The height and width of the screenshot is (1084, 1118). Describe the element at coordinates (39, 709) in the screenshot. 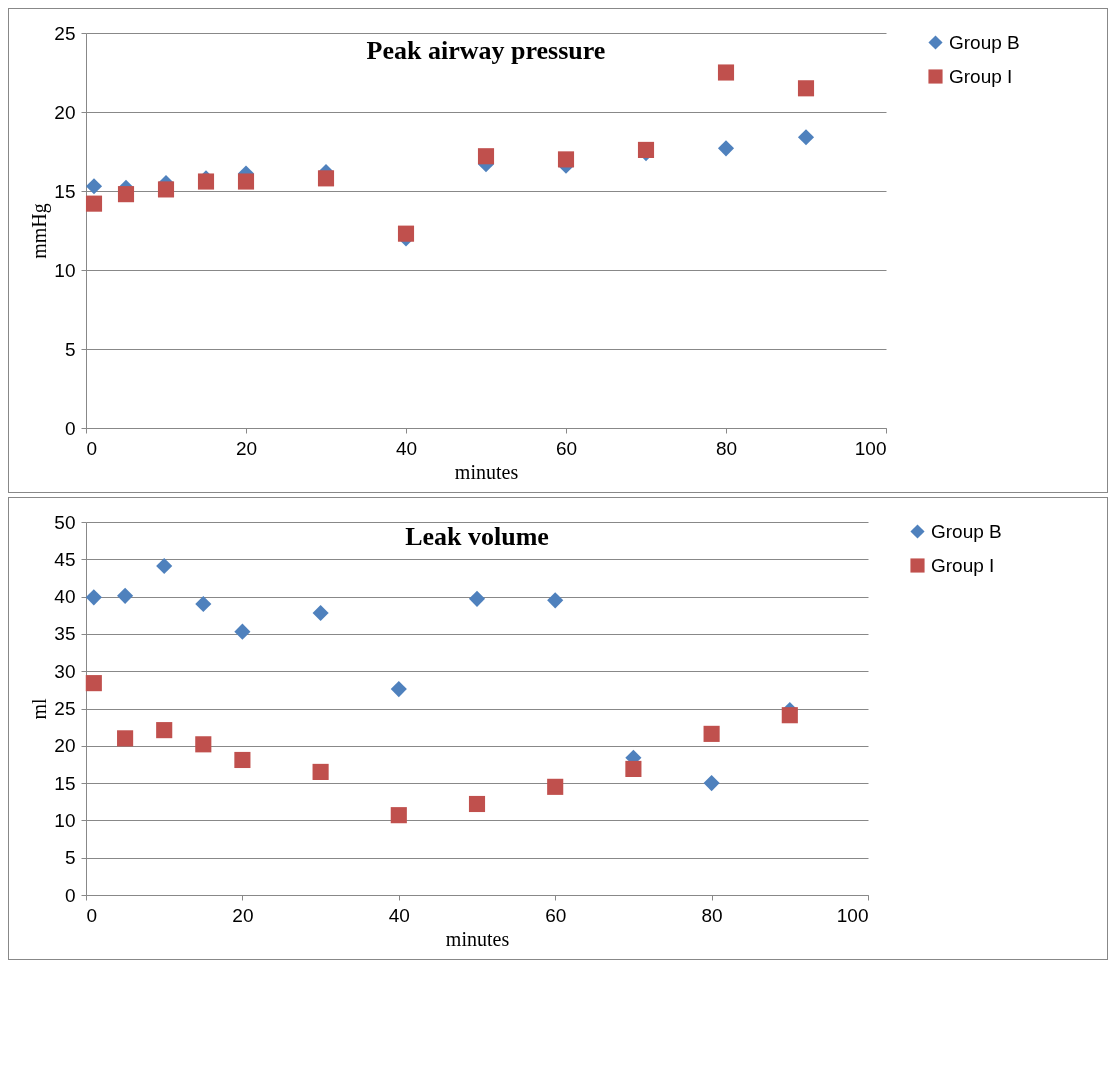

I see `y-axis-title: ml` at that location.